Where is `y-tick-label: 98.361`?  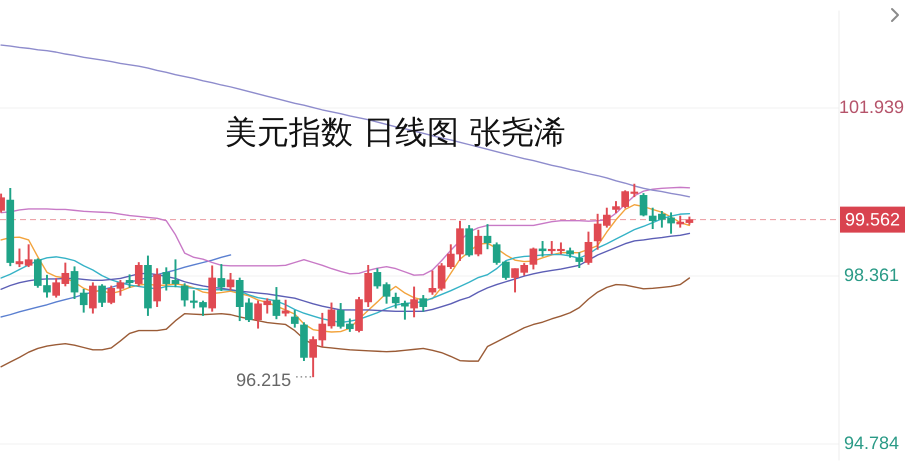 y-tick-label: 98.361 is located at coordinates (872, 275).